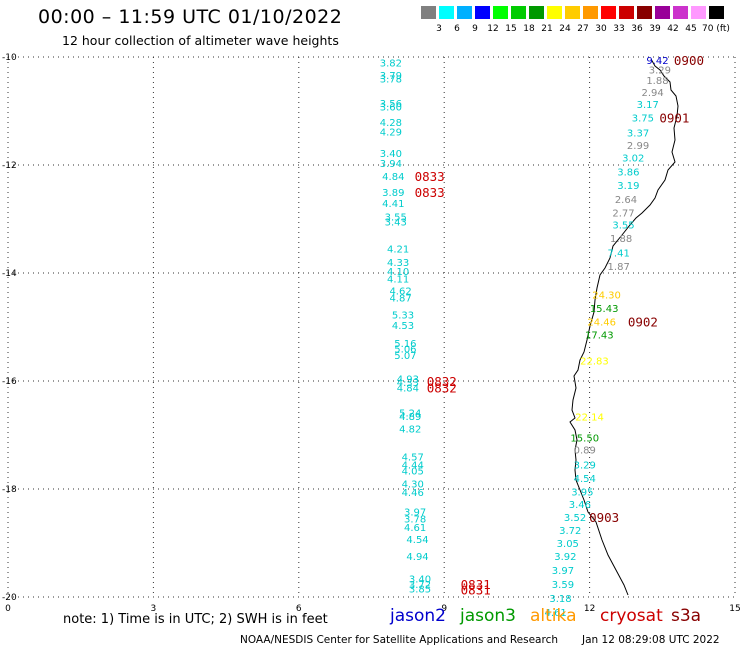 Image resolution: width=740 pixels, height=650 pixels. I want to click on x-tick-label: 15, so click(734, 609).